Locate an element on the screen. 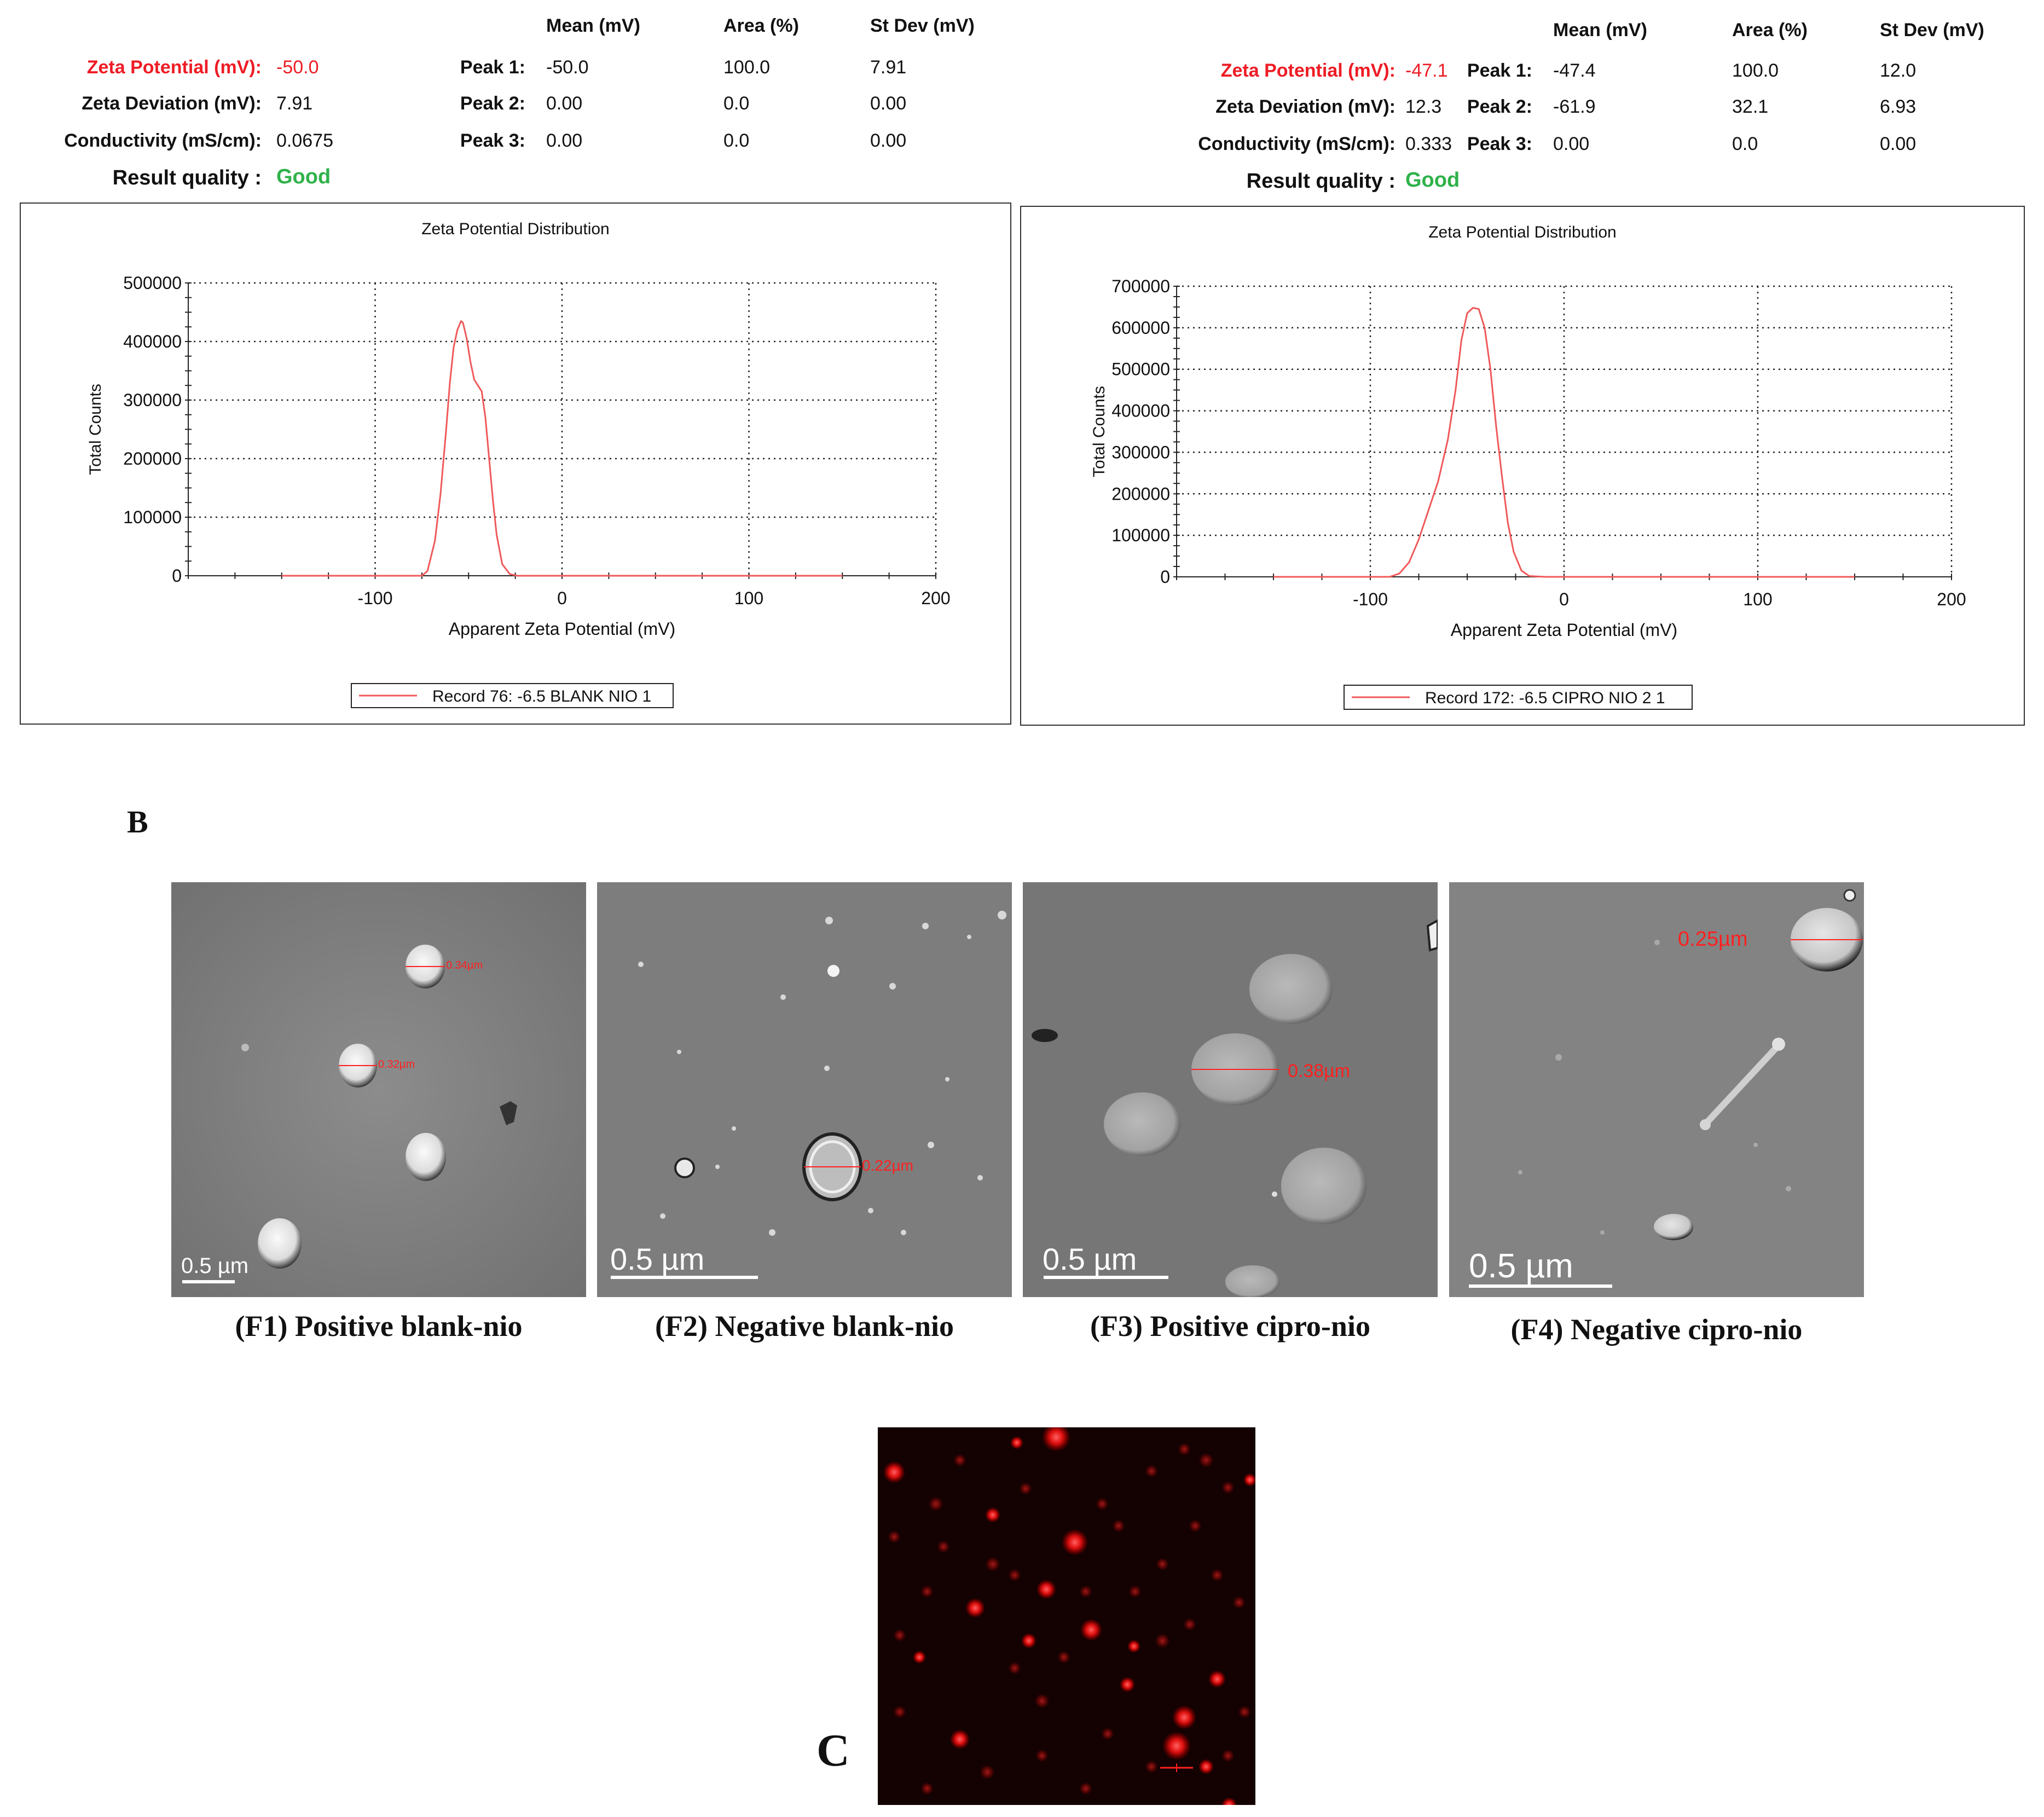 This screenshot has height=1817, width=2044. y-tick-label: 600000 is located at coordinates (1140, 328).